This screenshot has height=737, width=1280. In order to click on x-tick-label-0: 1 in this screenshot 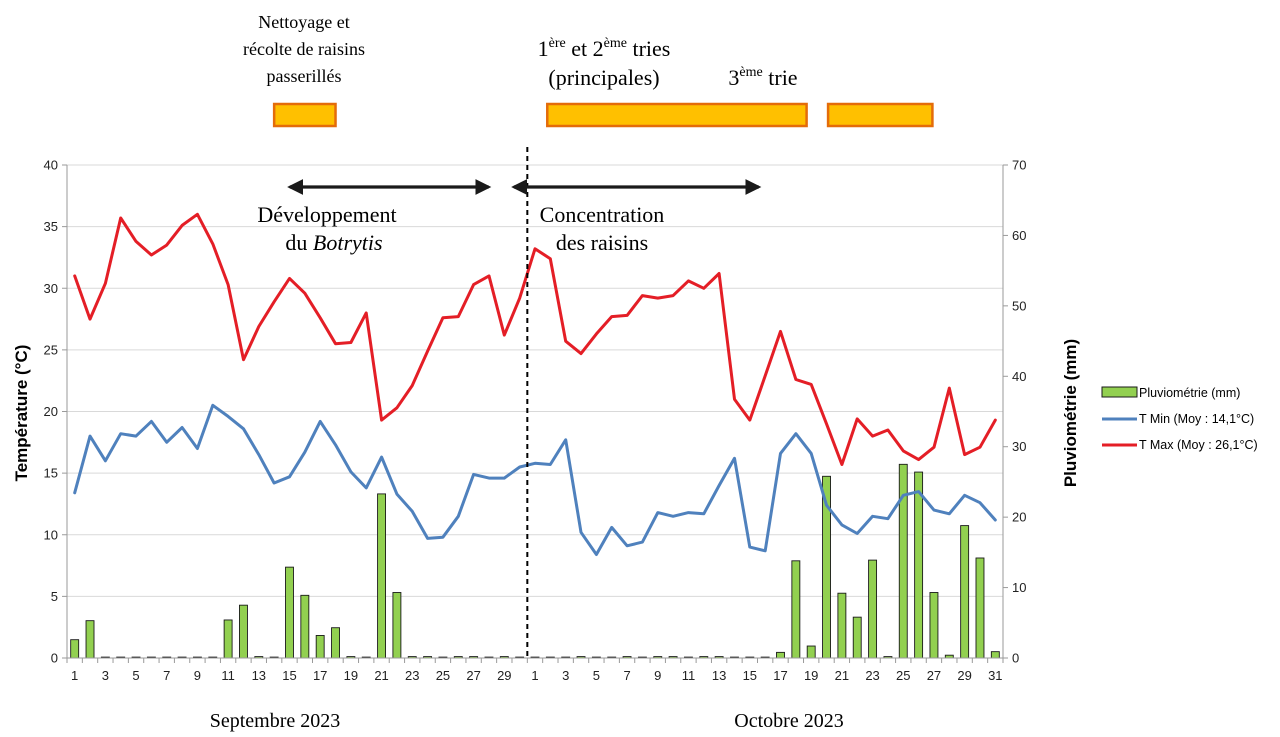, I will do `click(74, 675)`.